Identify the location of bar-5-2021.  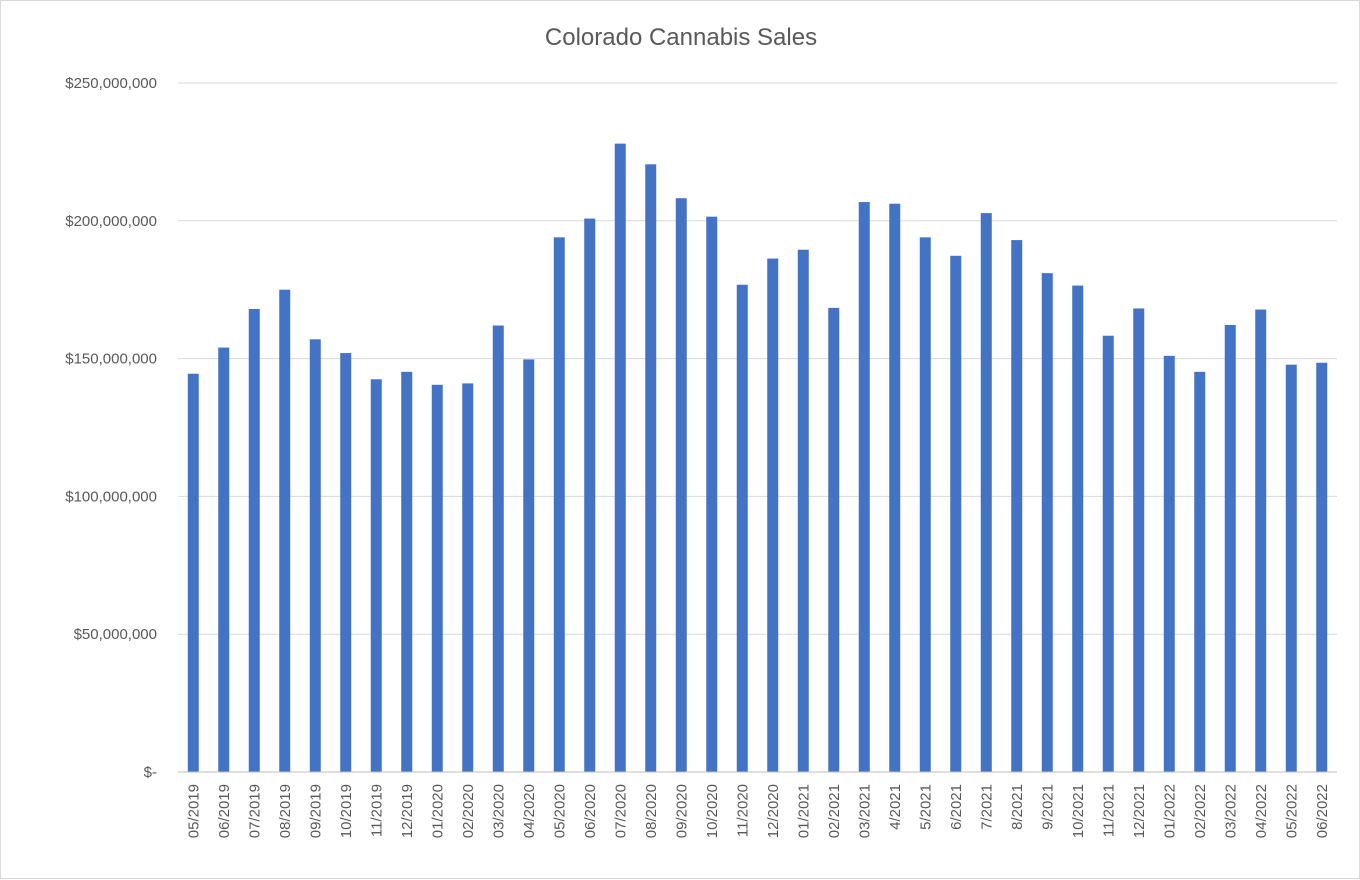
(925, 504).